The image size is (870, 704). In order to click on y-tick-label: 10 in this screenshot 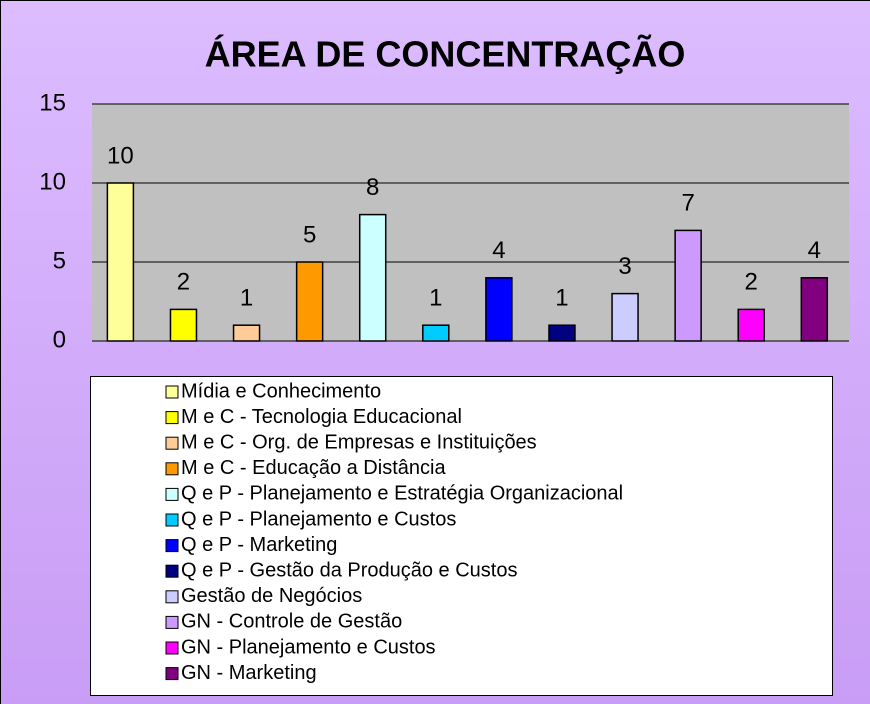, I will do `click(52, 181)`.